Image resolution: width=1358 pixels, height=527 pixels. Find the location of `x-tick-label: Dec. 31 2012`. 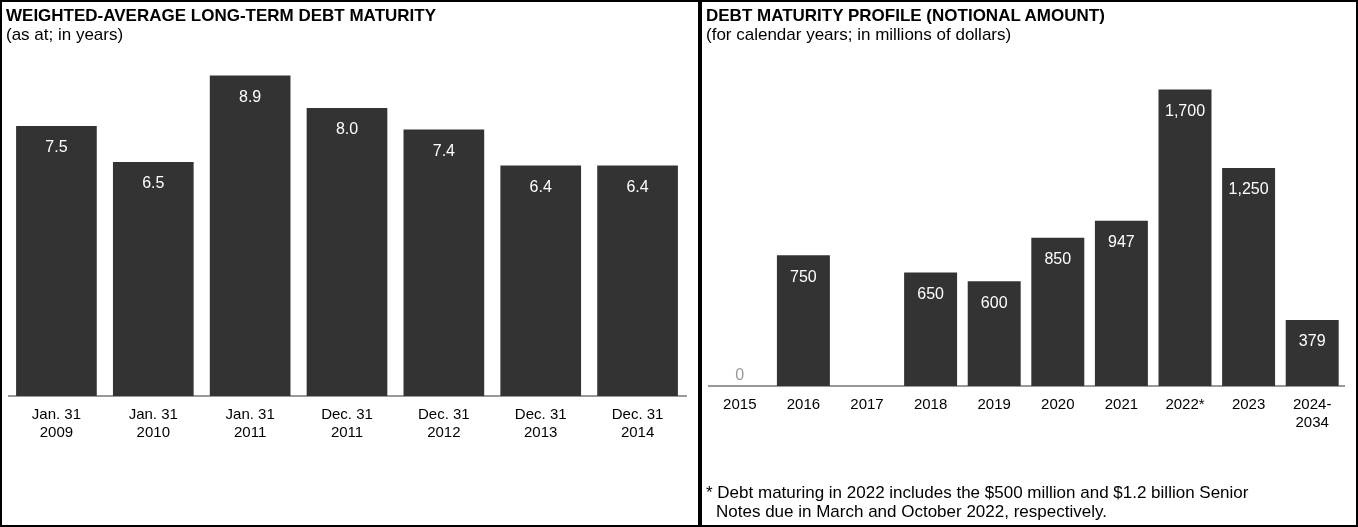

x-tick-label: Dec. 31 2012 is located at coordinates (444, 423).